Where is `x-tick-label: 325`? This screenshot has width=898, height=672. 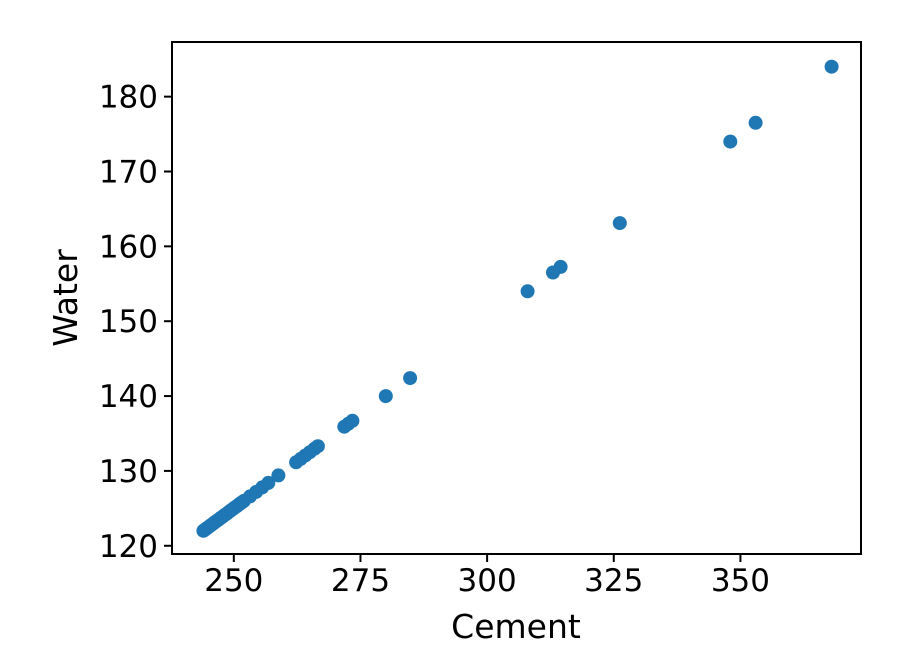 x-tick-label: 325 is located at coordinates (613, 581).